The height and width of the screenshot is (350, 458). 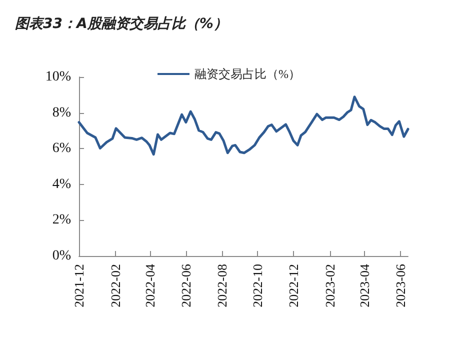 I want to click on y-tick-label: 10%, so click(x=58, y=77).